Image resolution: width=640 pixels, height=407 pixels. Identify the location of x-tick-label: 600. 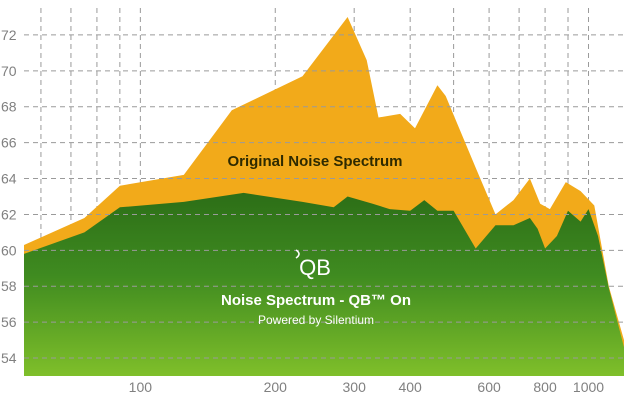
(489, 387).